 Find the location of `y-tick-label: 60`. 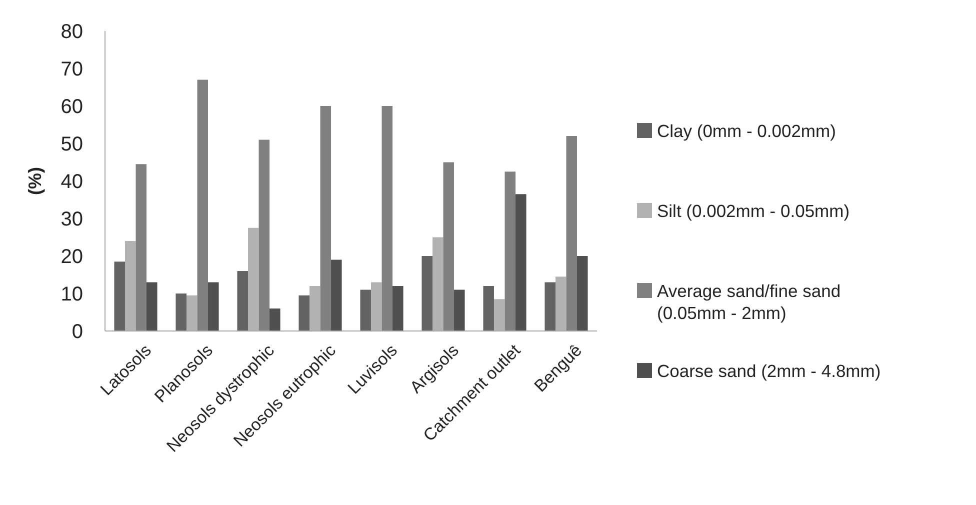

y-tick-label: 60 is located at coordinates (71, 107).